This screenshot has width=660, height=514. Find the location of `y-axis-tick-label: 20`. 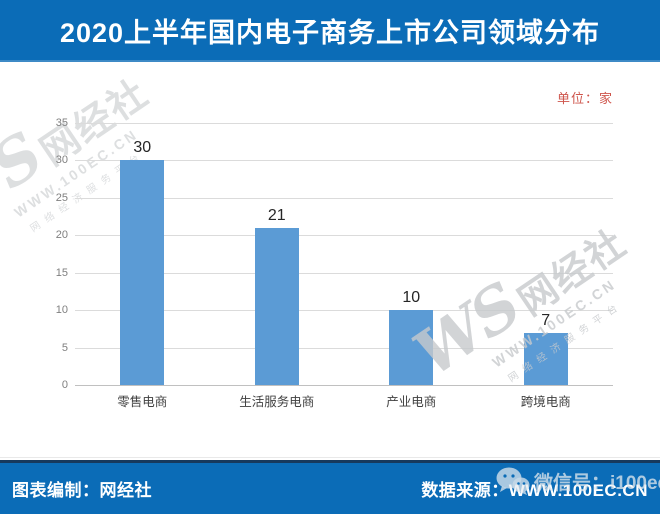

y-axis-tick-label: 20 is located at coordinates (61, 235).